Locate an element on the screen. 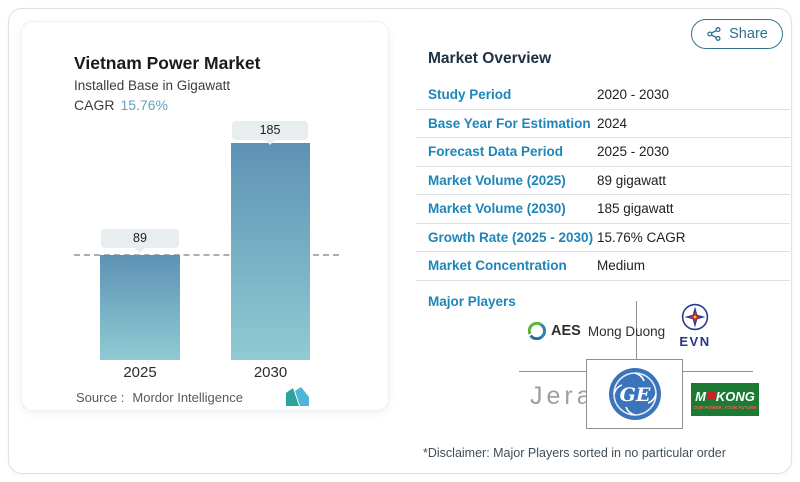 Image resolution: width=800 pixels, height=482 pixels. row-label: Market Volume (2025) is located at coordinates (497, 180).